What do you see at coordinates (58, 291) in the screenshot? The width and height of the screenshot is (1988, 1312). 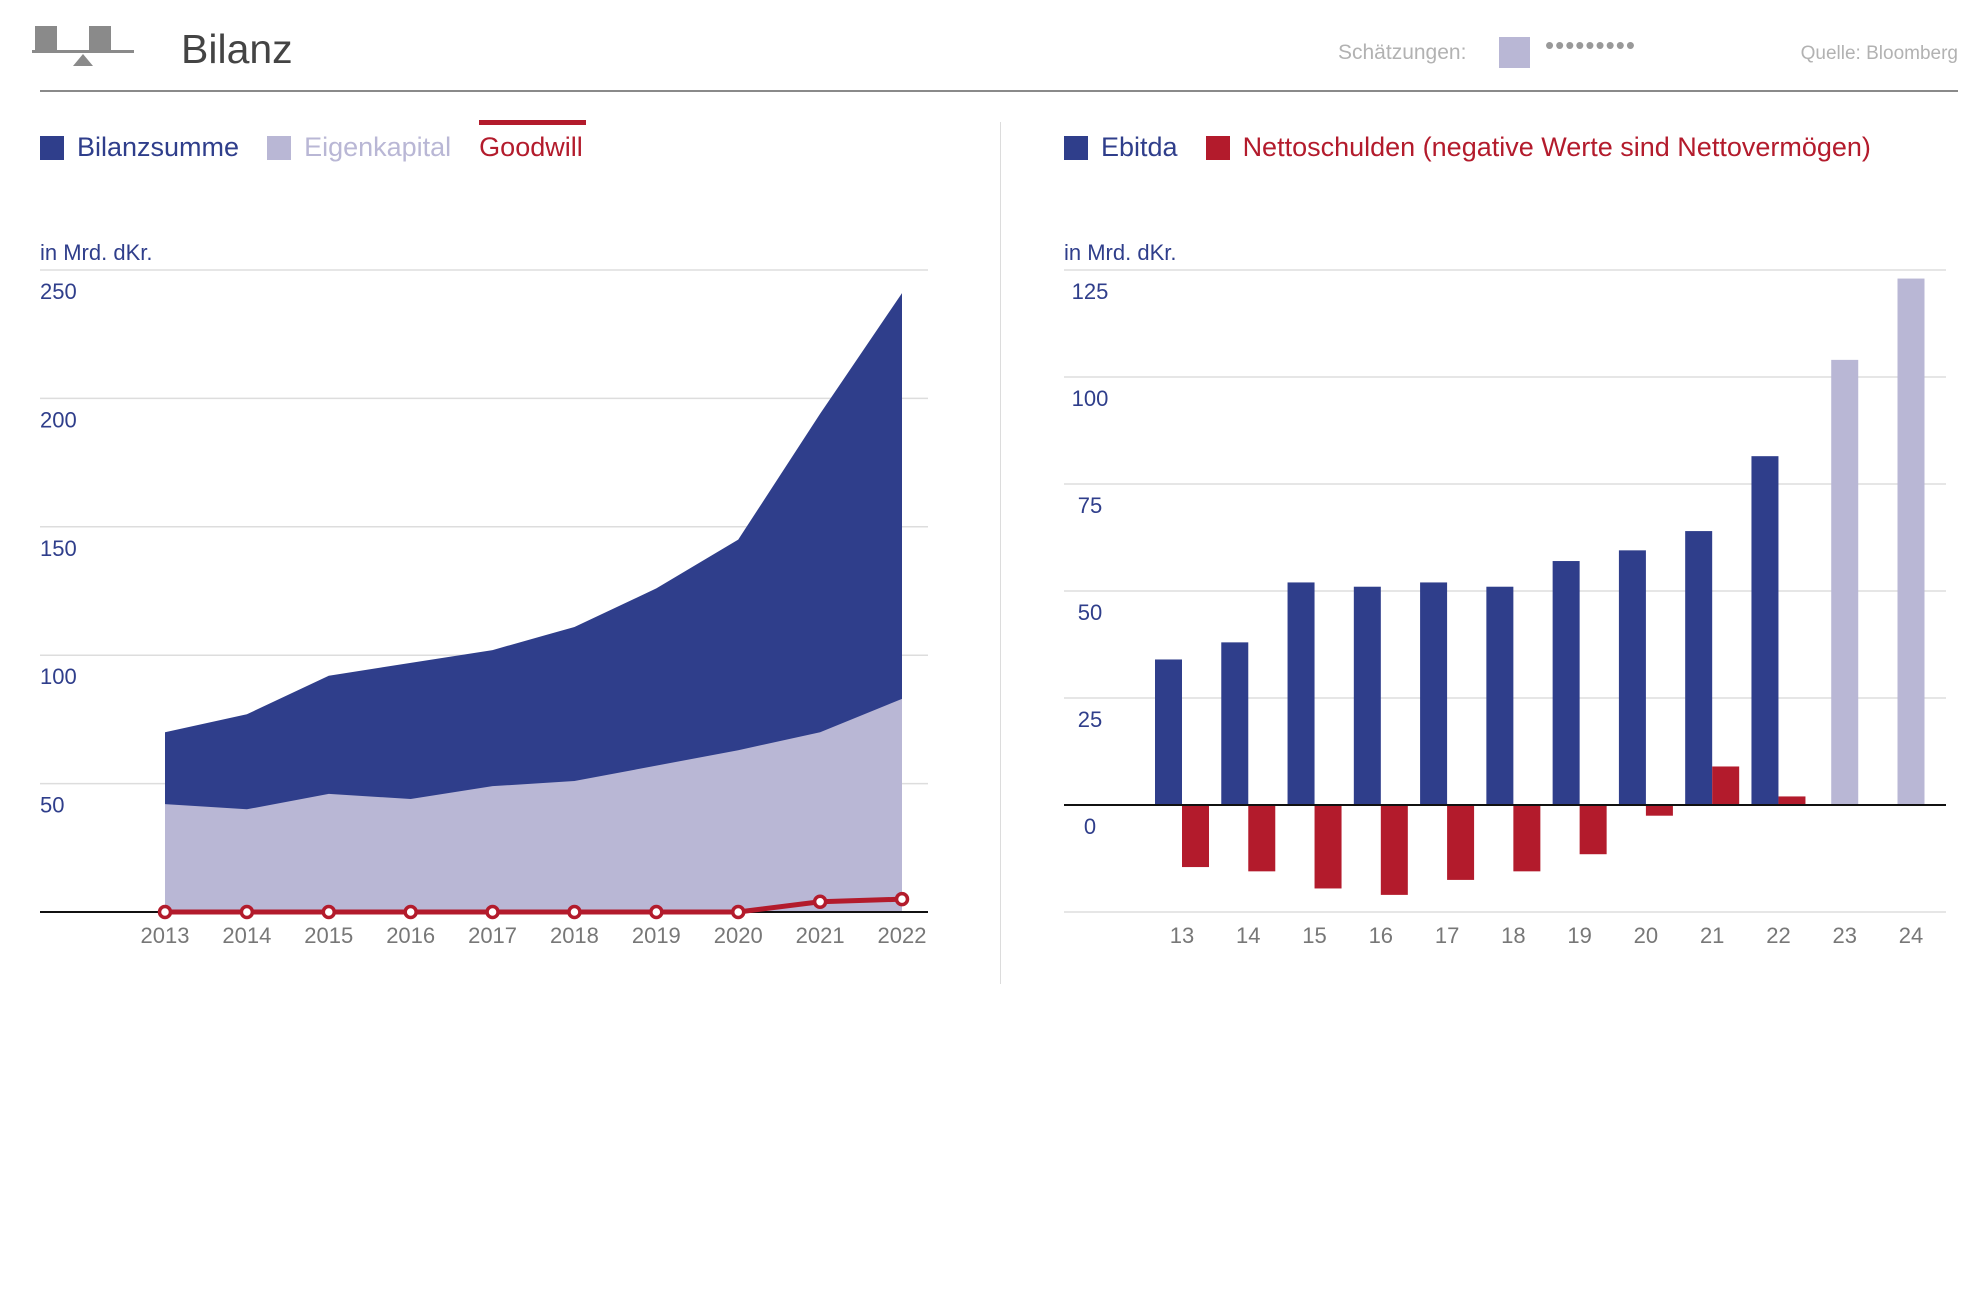 I see `y-tick-label: 250` at bounding box center [58, 291].